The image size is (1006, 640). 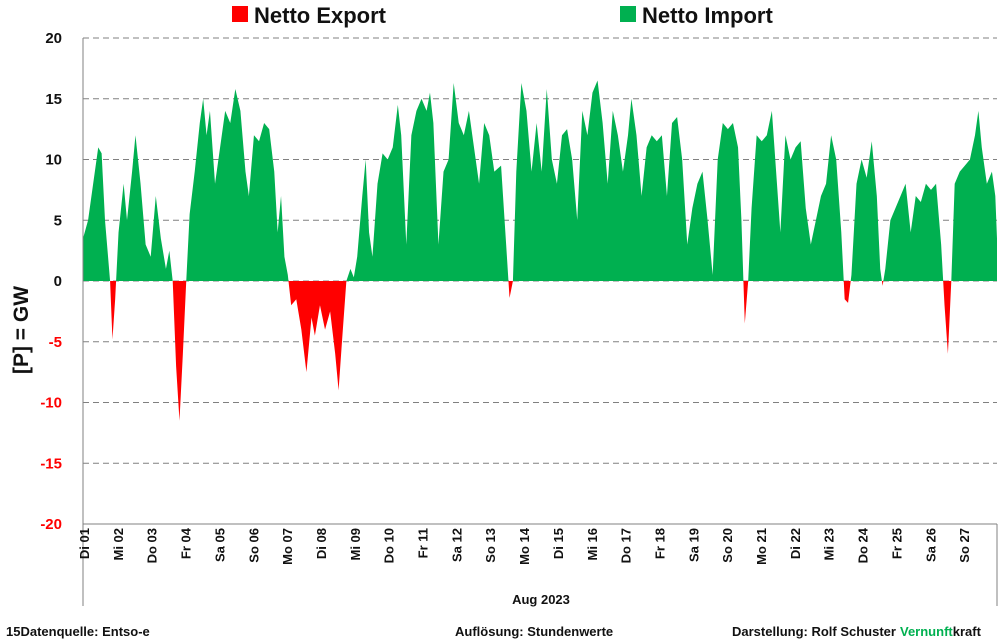 I want to click on x-tick-label: Di 15, so click(x=558, y=543).